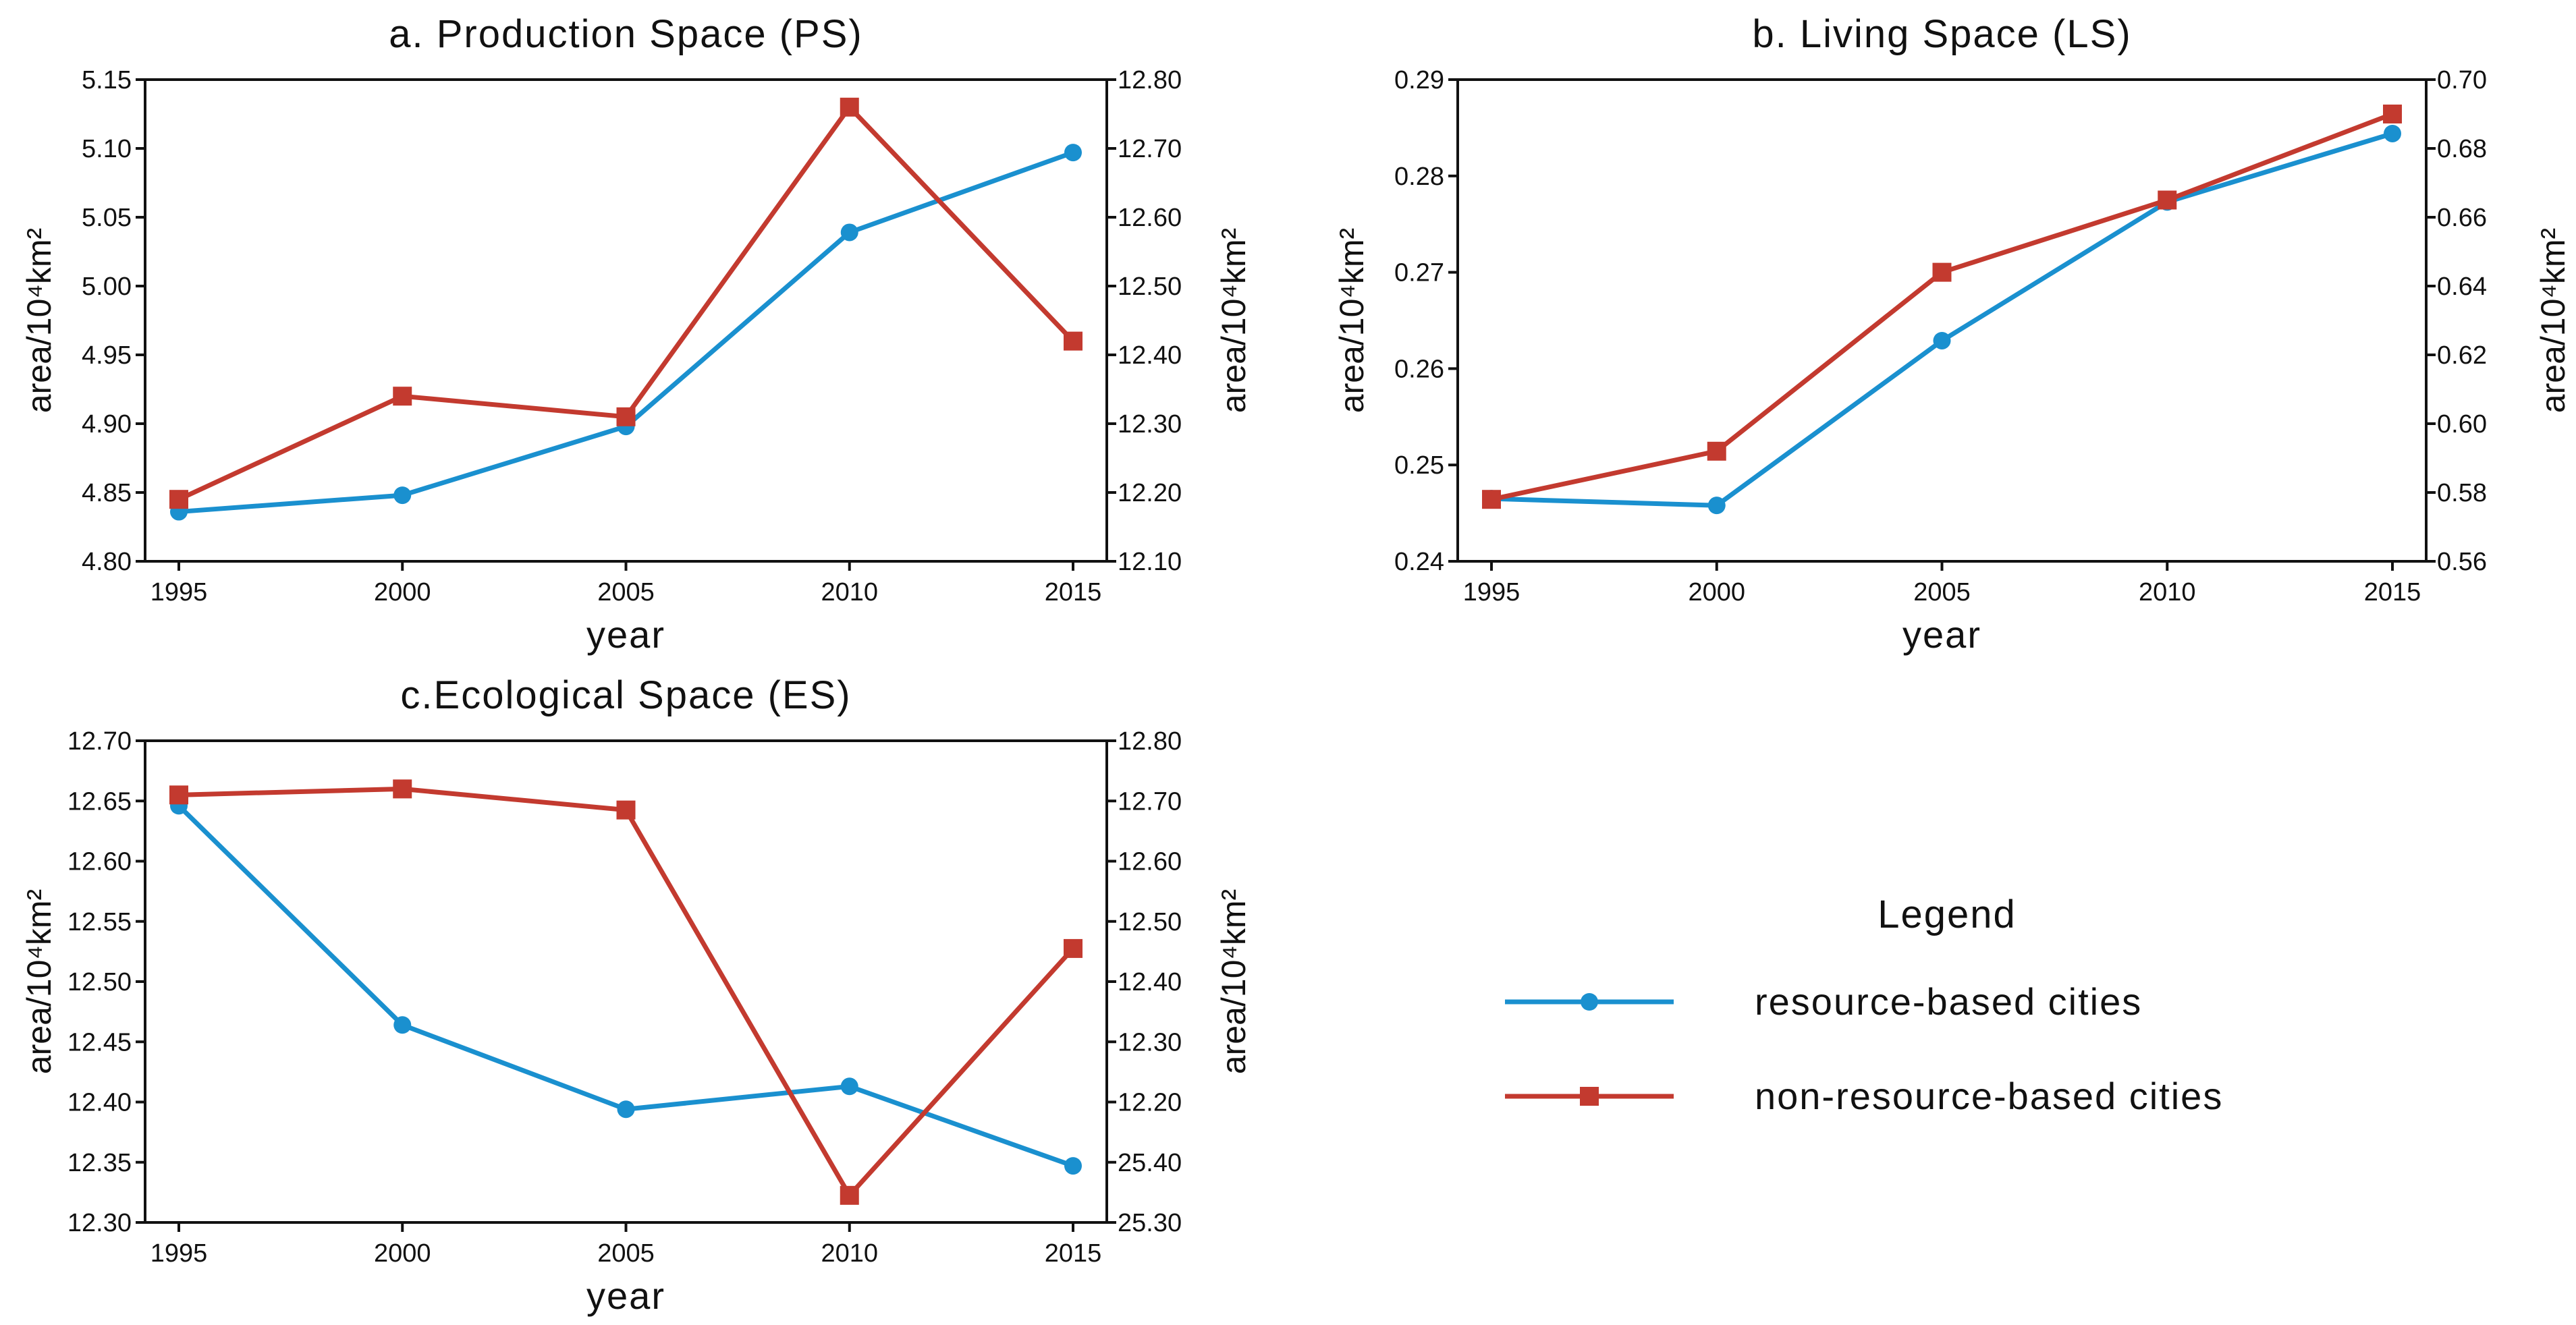  What do you see at coordinates (1989, 1096) in the screenshot?
I see `legend-label-non-resource: non-resource-based cities` at bounding box center [1989, 1096].